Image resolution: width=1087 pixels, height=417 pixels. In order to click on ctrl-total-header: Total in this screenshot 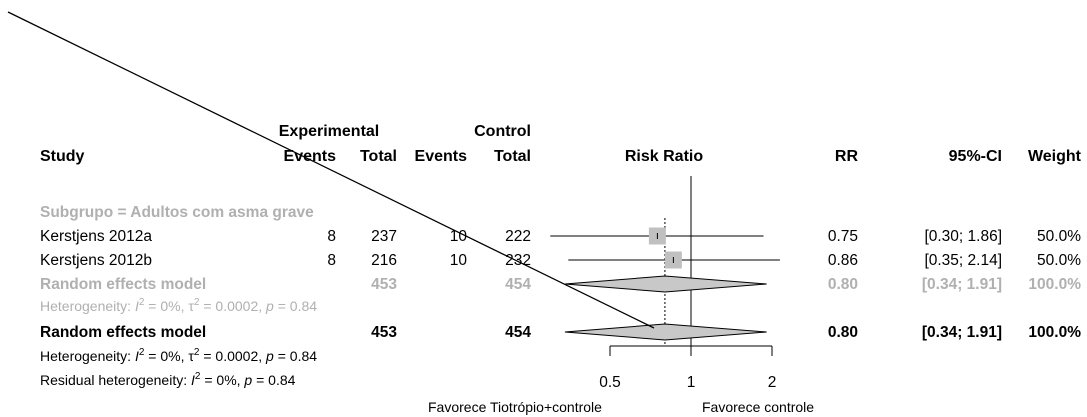, I will do `click(512, 156)`.